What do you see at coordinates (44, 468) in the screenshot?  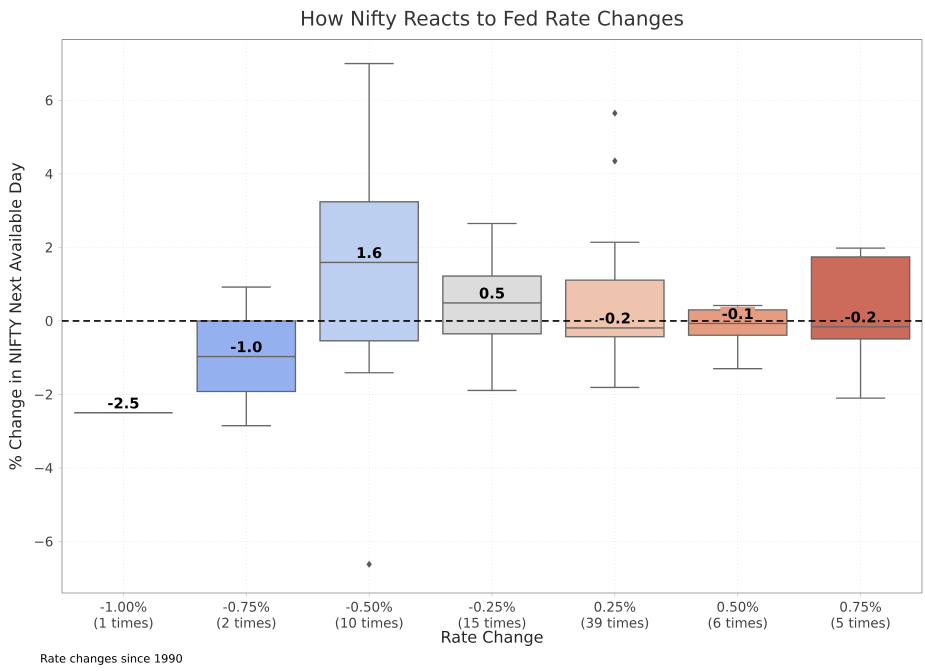 I see `y-tick-label: −4` at bounding box center [44, 468].